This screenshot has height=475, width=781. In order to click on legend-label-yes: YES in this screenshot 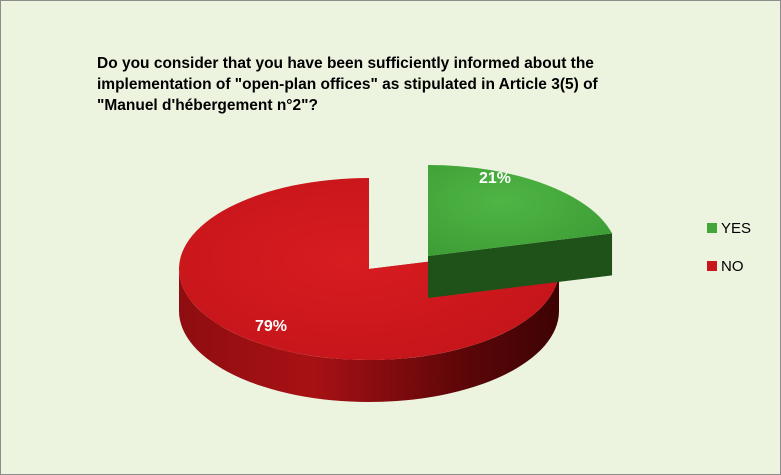, I will do `click(736, 228)`.